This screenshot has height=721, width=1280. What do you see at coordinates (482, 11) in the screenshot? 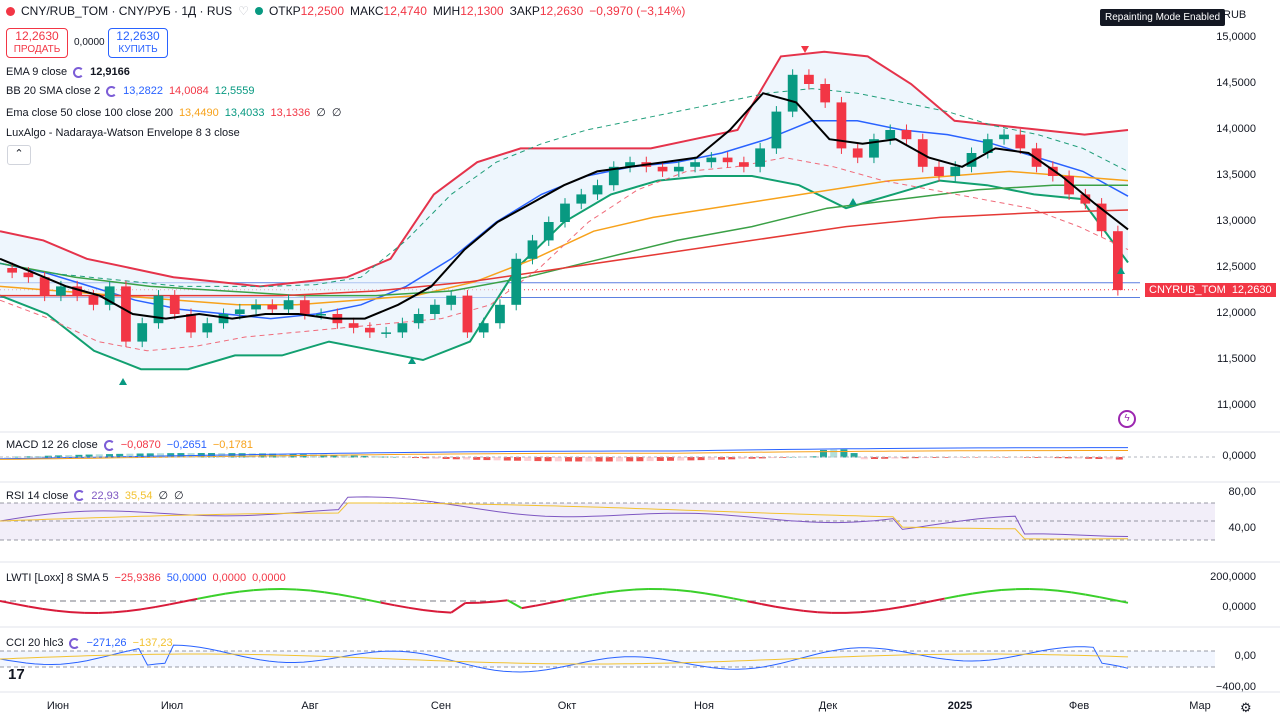
I see `low-value: 12,1300` at bounding box center [482, 11].